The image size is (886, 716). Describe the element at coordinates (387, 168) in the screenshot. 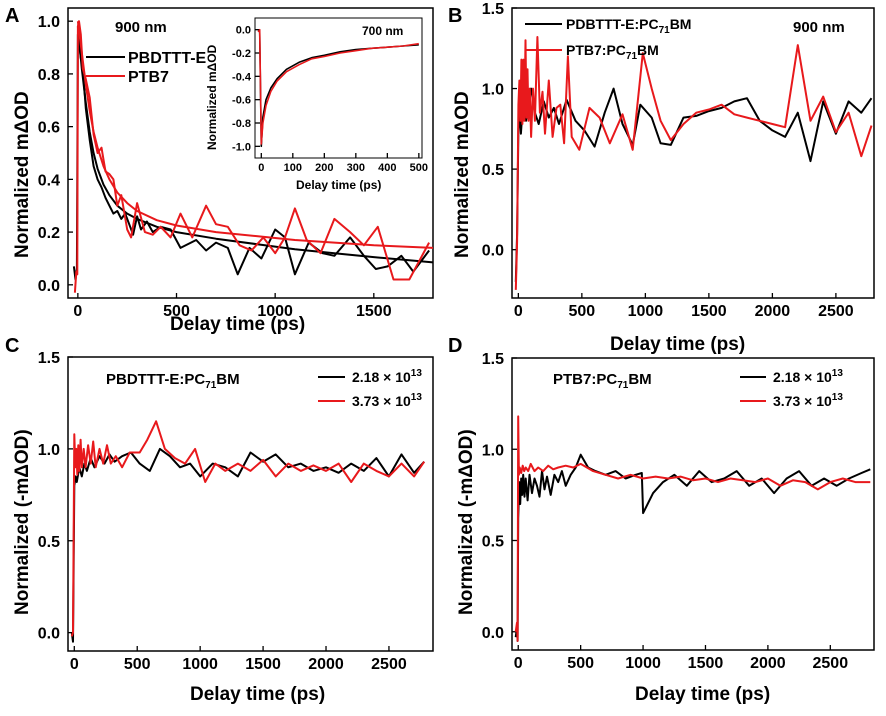

I see `x-tick-label-a-inset-4: 400` at that location.